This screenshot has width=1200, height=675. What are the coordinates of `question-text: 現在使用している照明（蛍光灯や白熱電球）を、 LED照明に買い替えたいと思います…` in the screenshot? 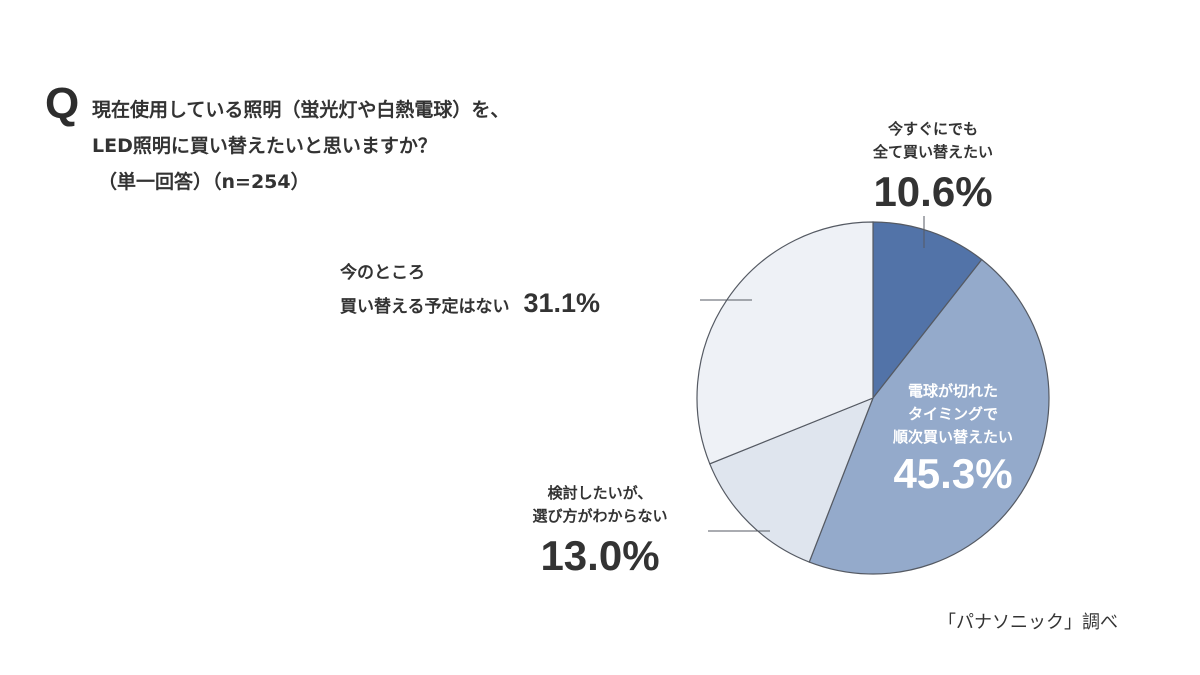 It's located at (300, 146).